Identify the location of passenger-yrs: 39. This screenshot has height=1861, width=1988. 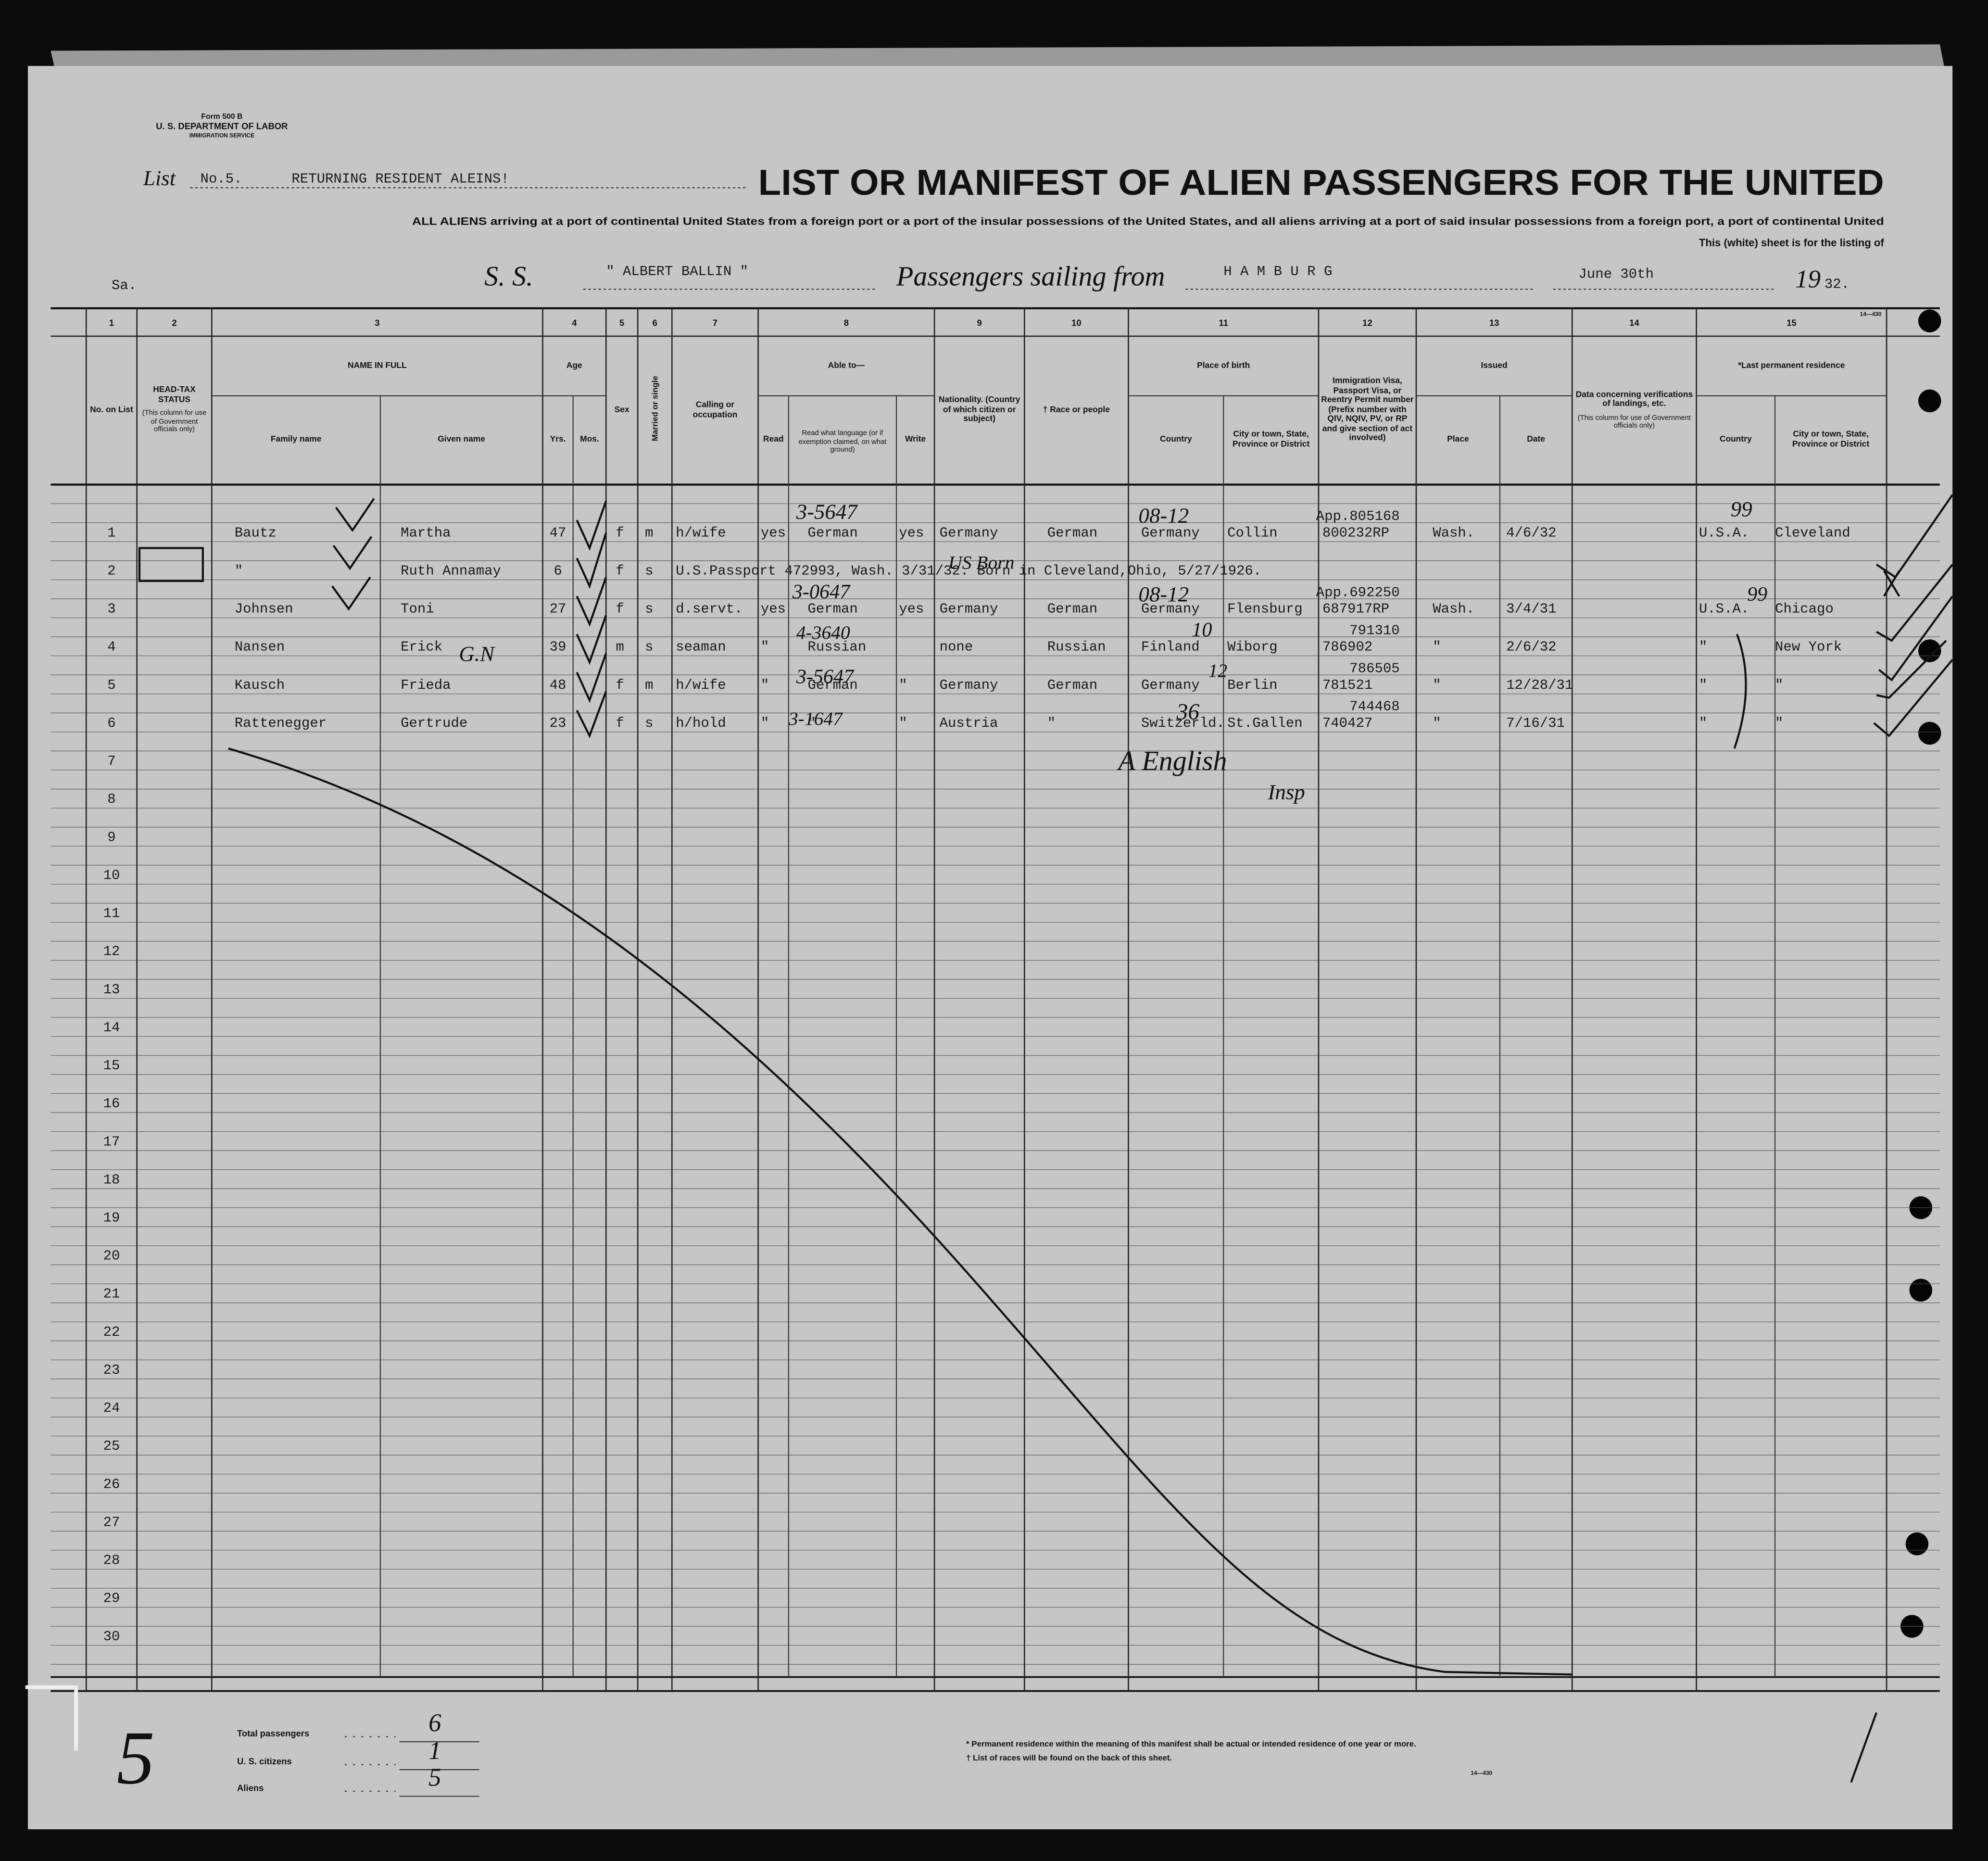
(558, 647).